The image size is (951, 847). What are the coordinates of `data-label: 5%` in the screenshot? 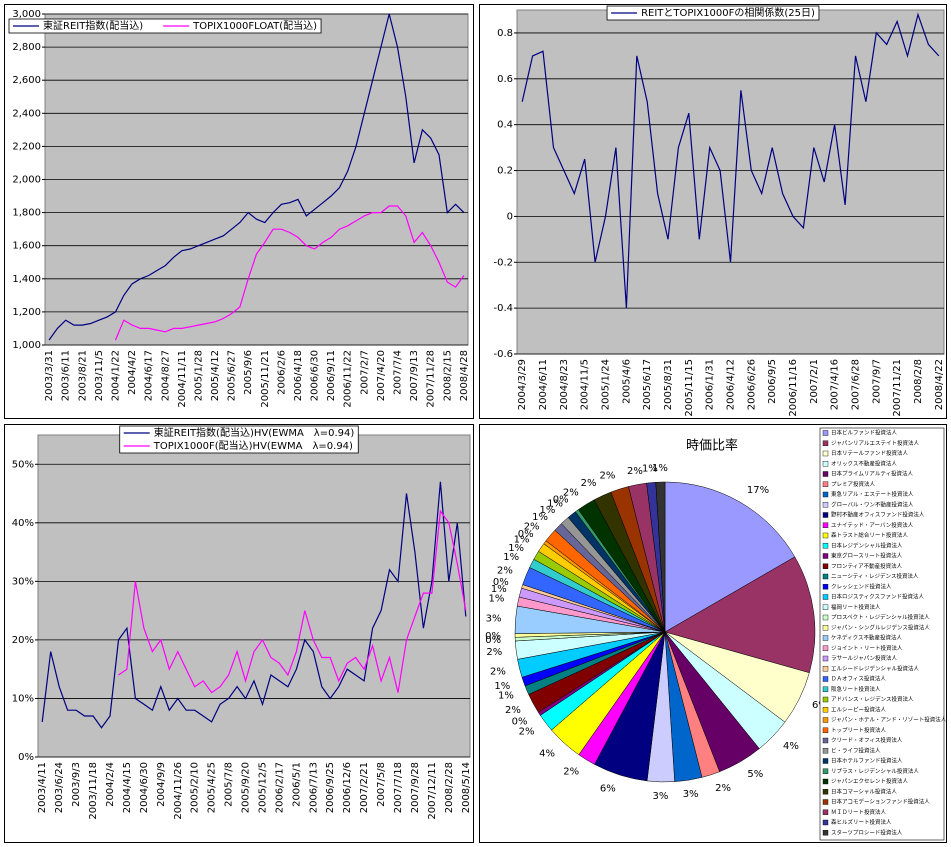 It's located at (755, 774).